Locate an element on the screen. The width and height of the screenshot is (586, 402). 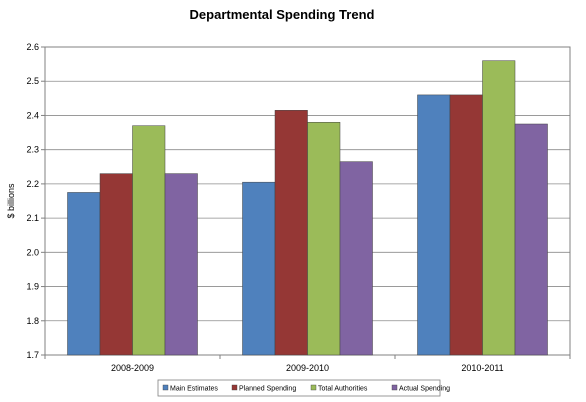
y-tick-label: 2.5 is located at coordinates (32, 81).